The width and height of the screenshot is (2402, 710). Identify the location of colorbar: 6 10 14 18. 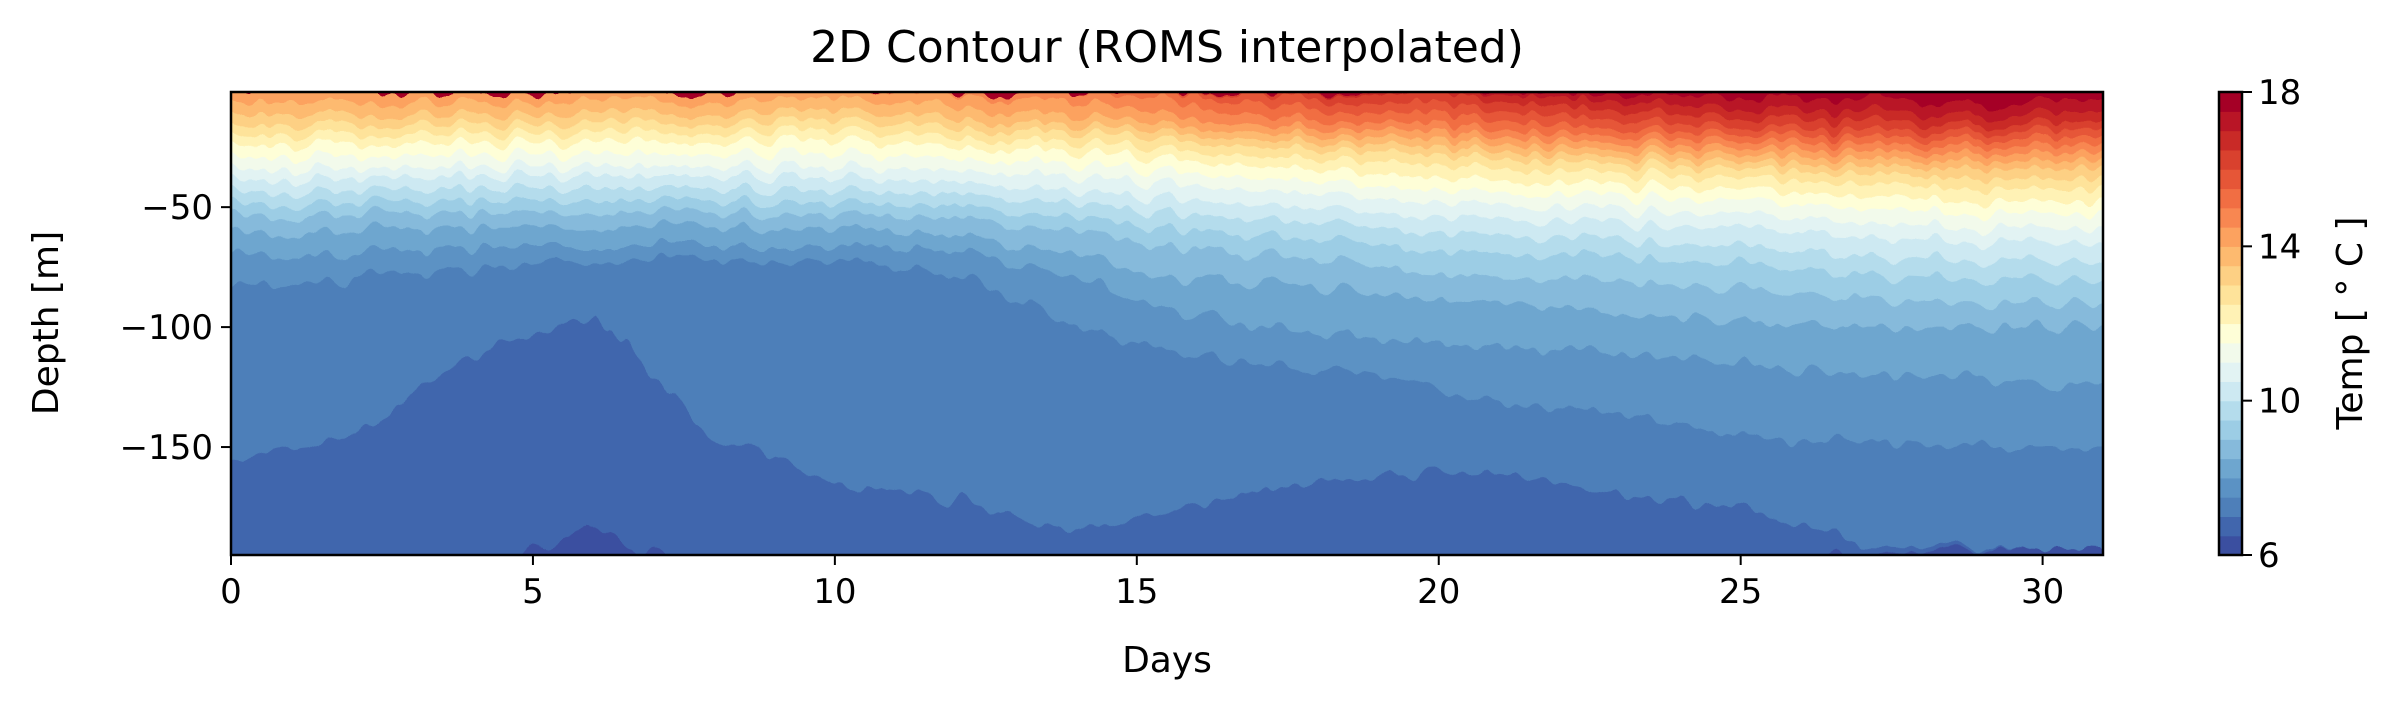
(2260, 324).